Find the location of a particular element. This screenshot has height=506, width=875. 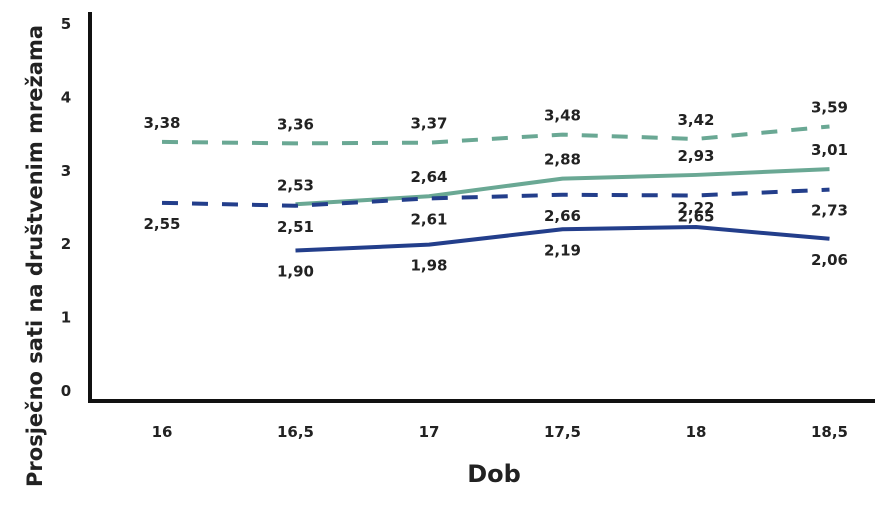

x-tick-label: 17 is located at coordinates (429, 432).